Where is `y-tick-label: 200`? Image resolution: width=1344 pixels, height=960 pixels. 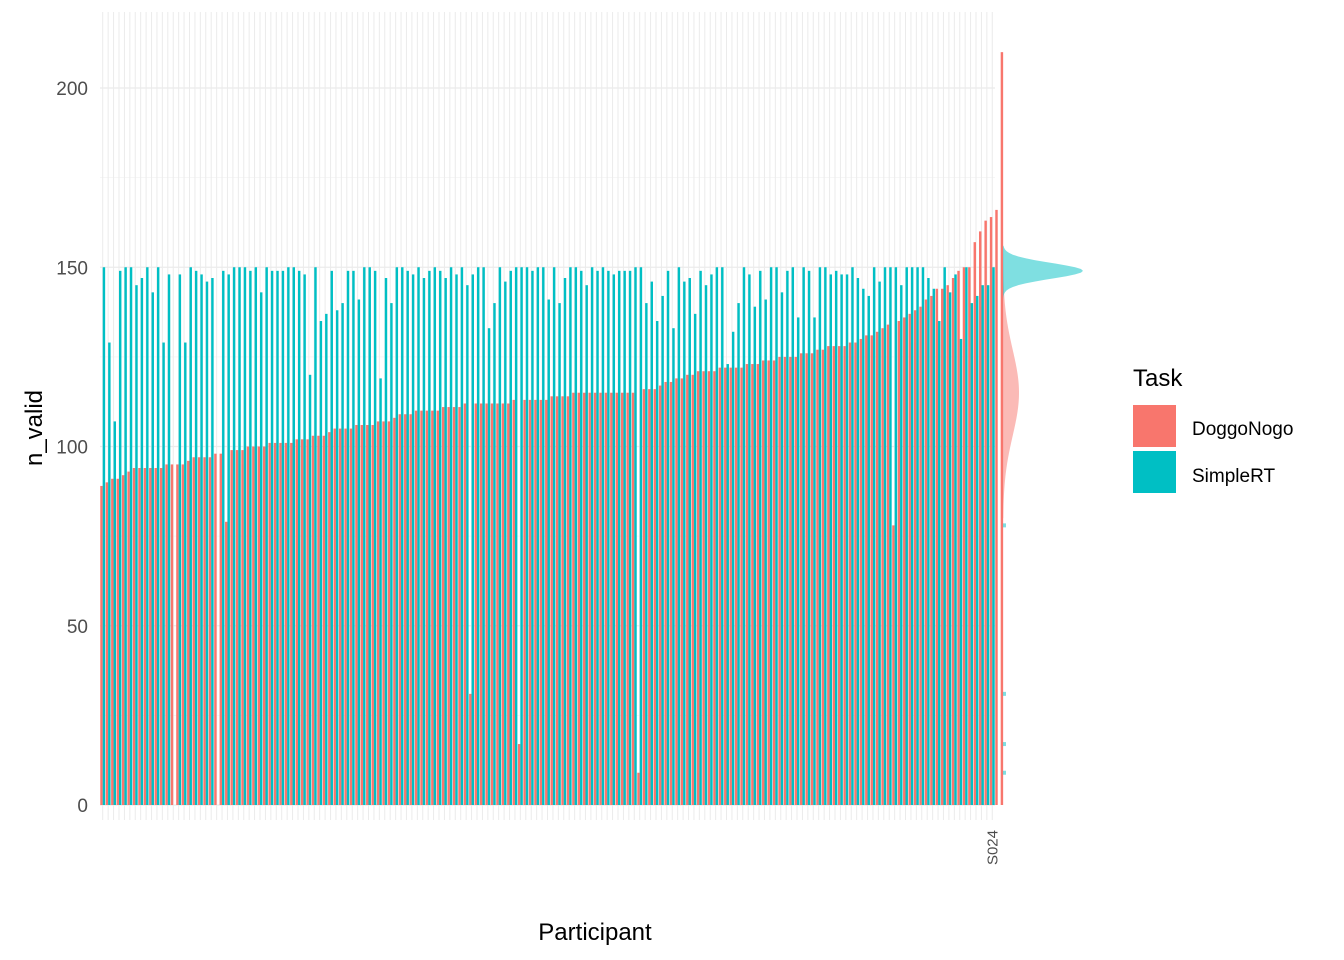
y-tick-label: 200 is located at coordinates (72, 89).